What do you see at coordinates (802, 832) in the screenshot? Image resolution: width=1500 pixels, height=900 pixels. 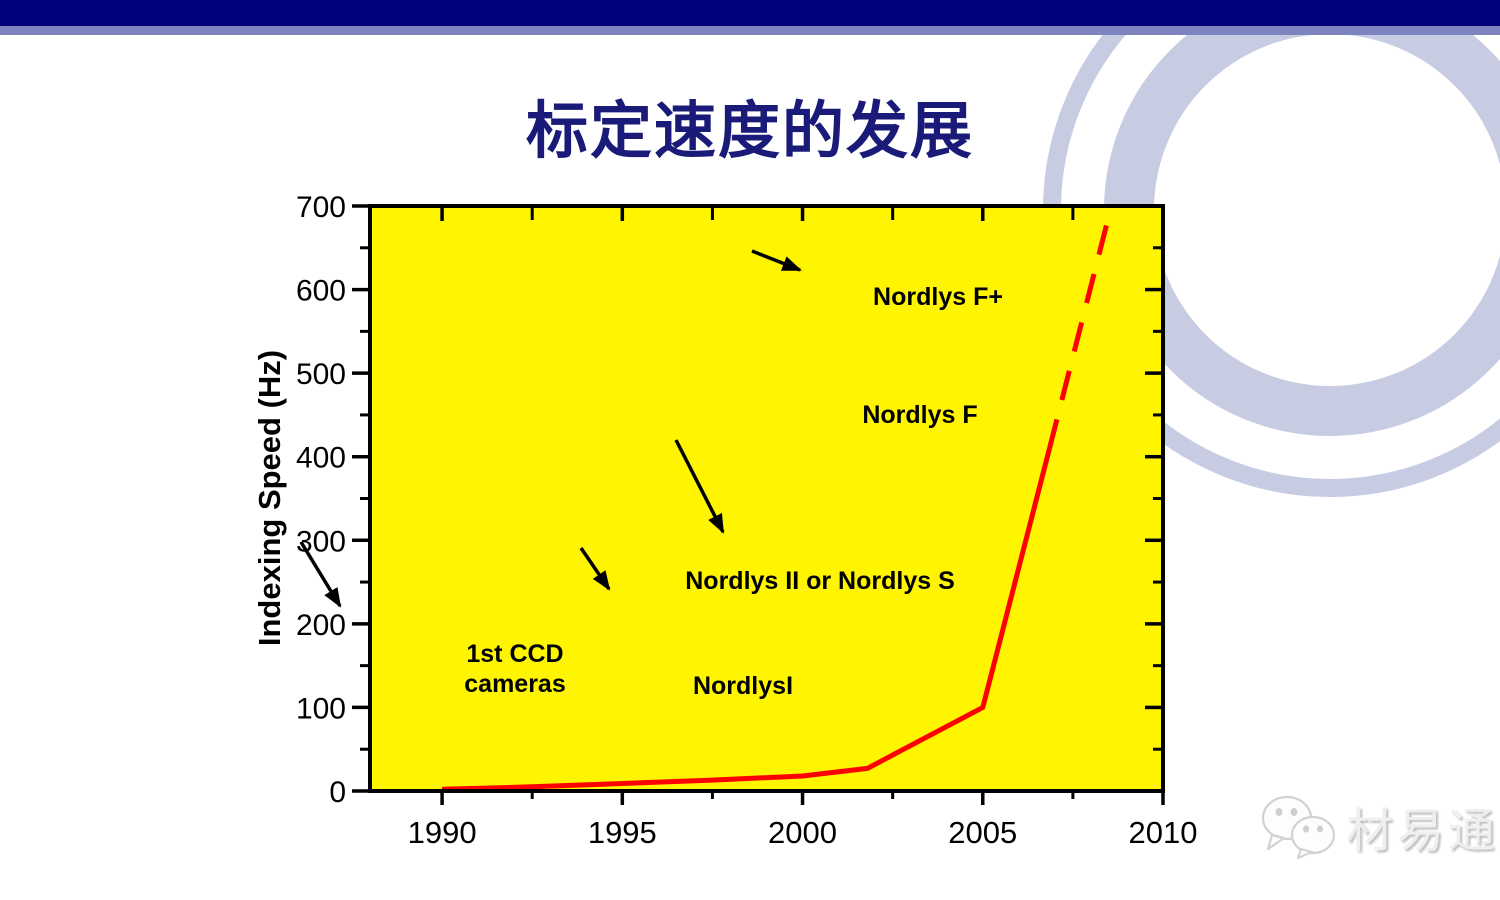 I see `svg-text: 2000` at bounding box center [802, 832].